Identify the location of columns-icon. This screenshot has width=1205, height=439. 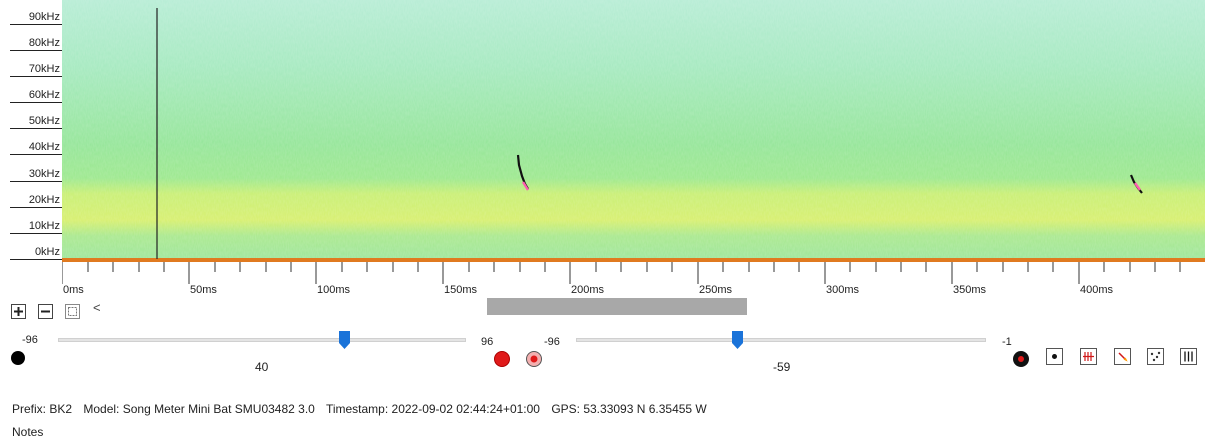
(1188, 356).